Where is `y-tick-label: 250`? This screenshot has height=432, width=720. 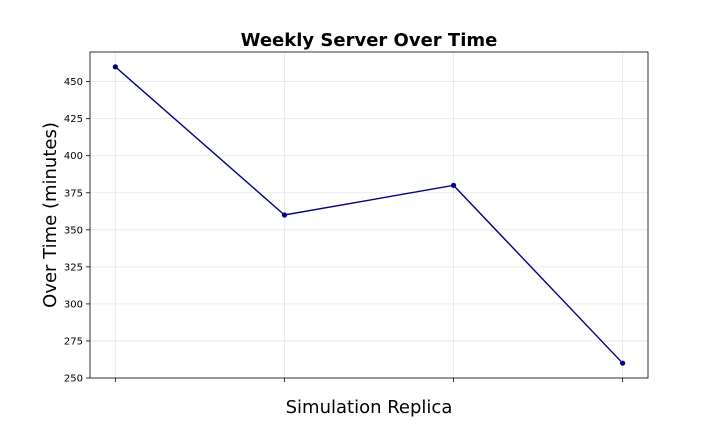 y-tick-label: 250 is located at coordinates (73, 379).